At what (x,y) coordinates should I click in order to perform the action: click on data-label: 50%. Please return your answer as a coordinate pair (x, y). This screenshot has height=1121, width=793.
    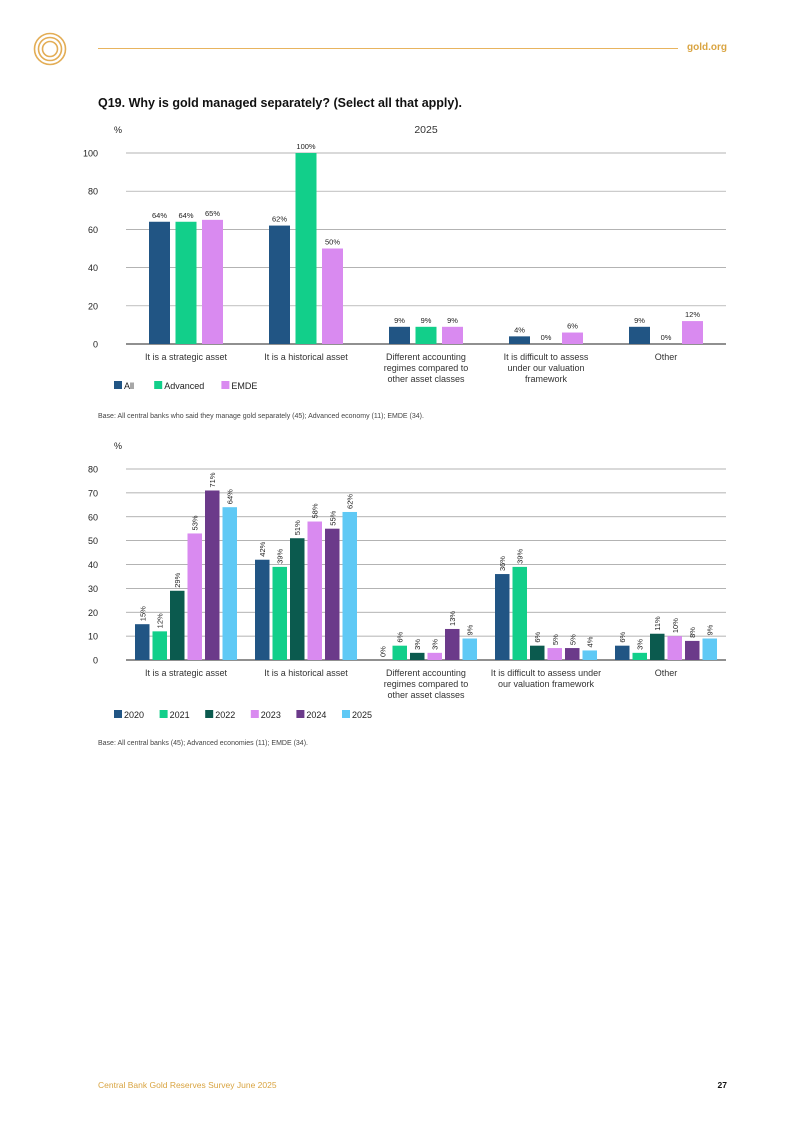
    Looking at the image, I should click on (332, 242).